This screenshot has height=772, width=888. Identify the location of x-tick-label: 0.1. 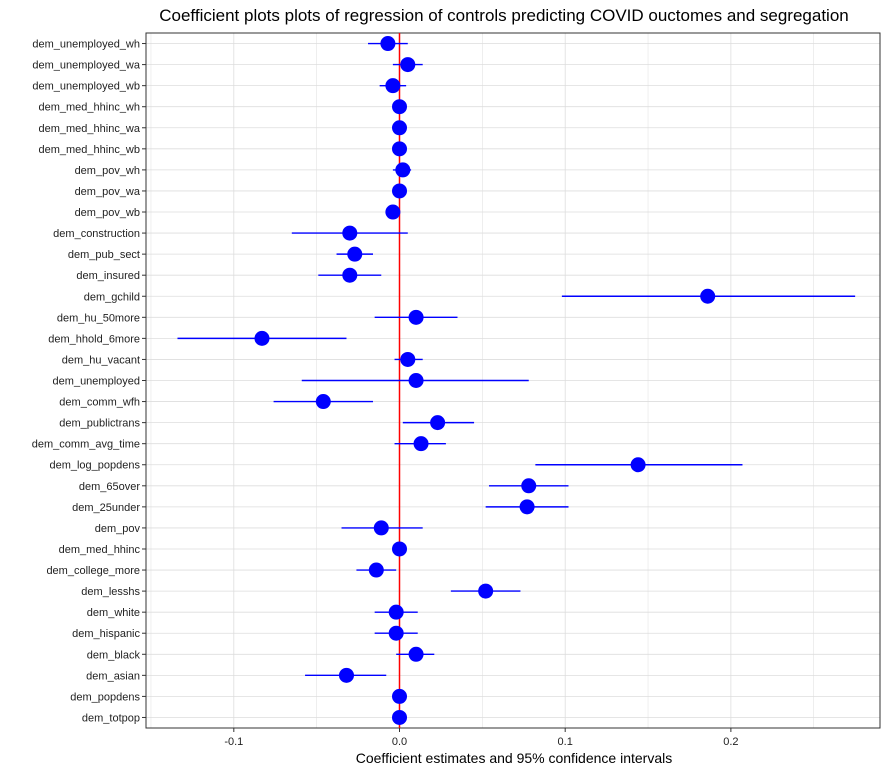
(565, 742).